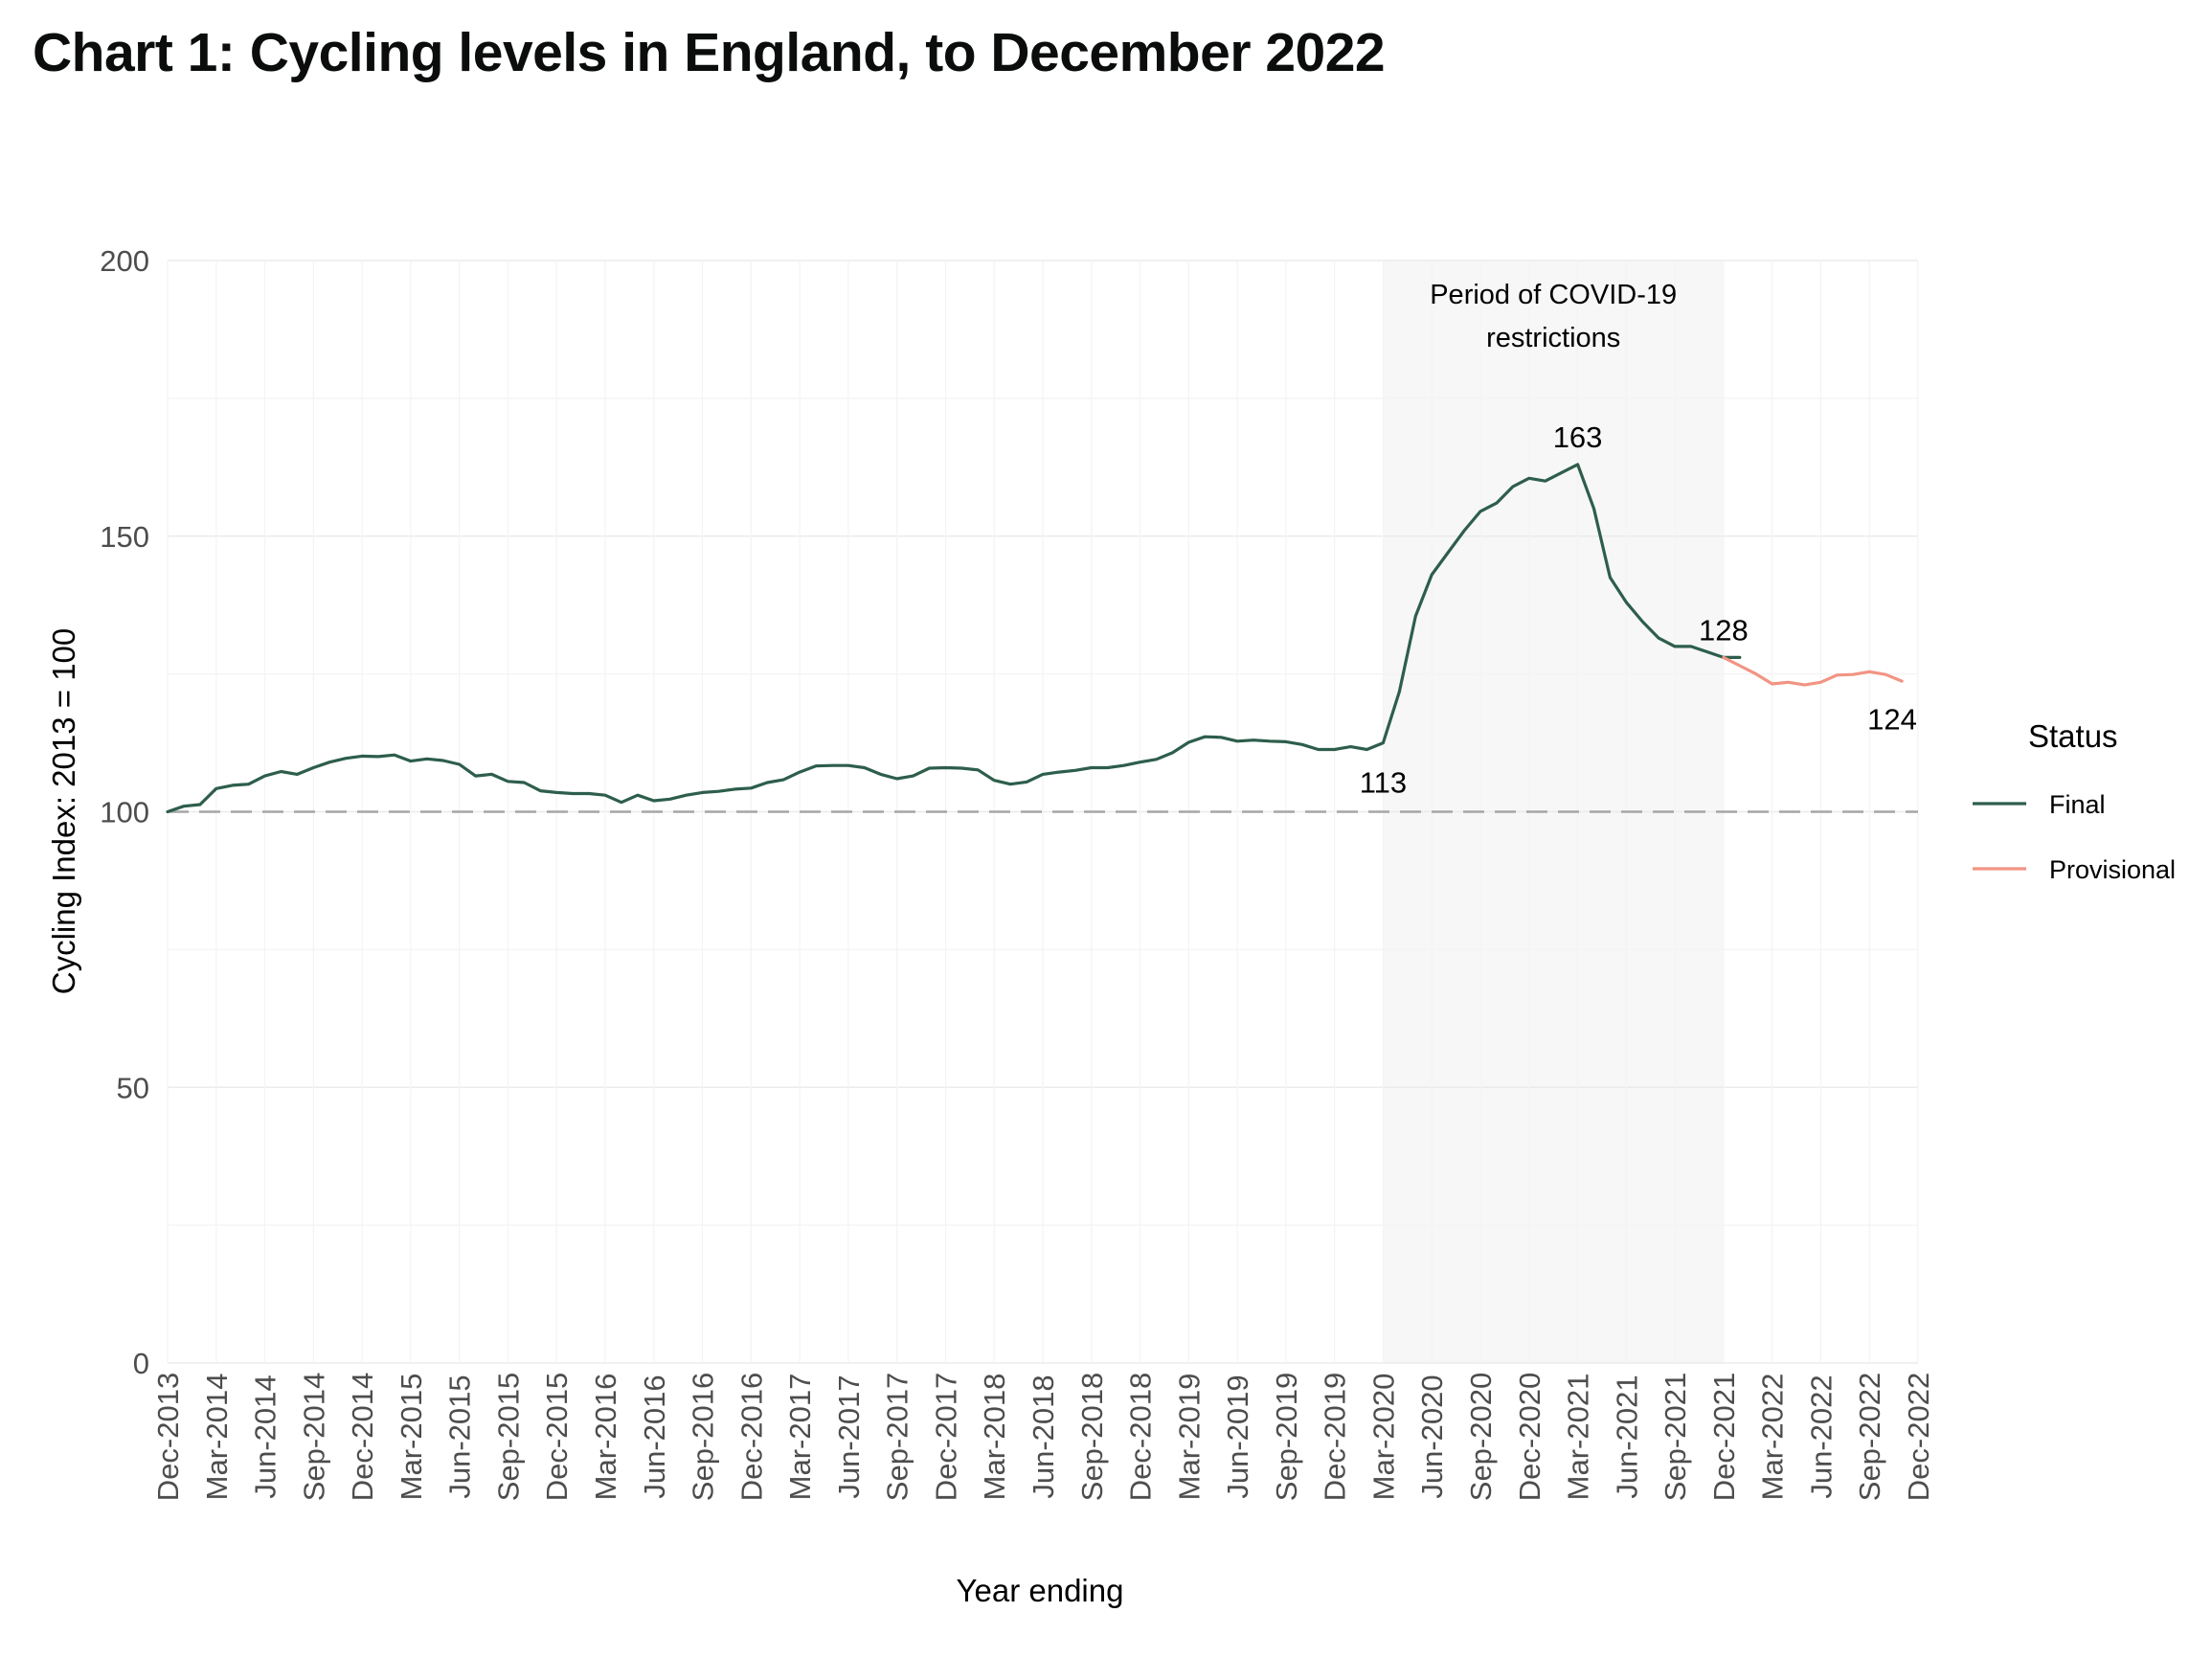  What do you see at coordinates (1432, 1436) in the screenshot?
I see `x-tick-label: Jun-2020` at bounding box center [1432, 1436].